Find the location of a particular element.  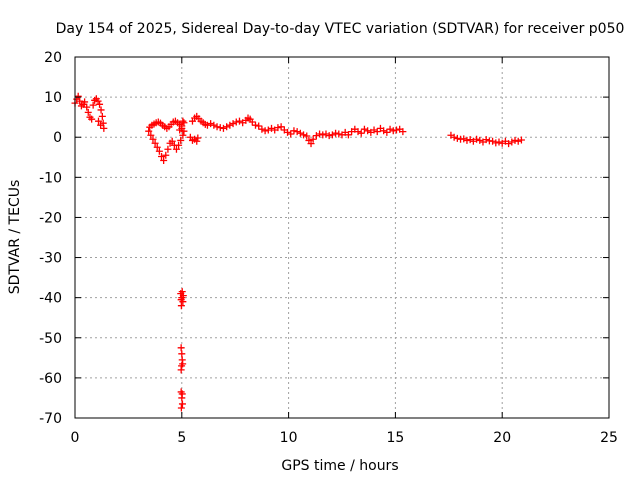

y-tick-labels: 20 10 0 -10 -20 -30 -40 -50 -60 -70 is located at coordinates (50, 238).